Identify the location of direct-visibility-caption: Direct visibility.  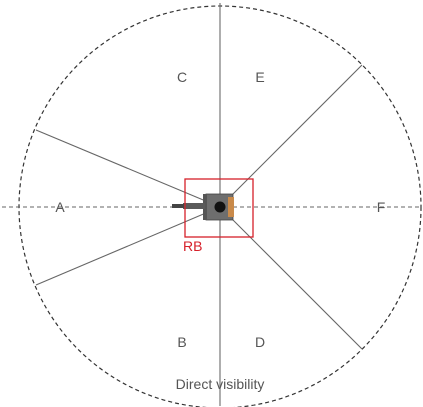
(220, 384).